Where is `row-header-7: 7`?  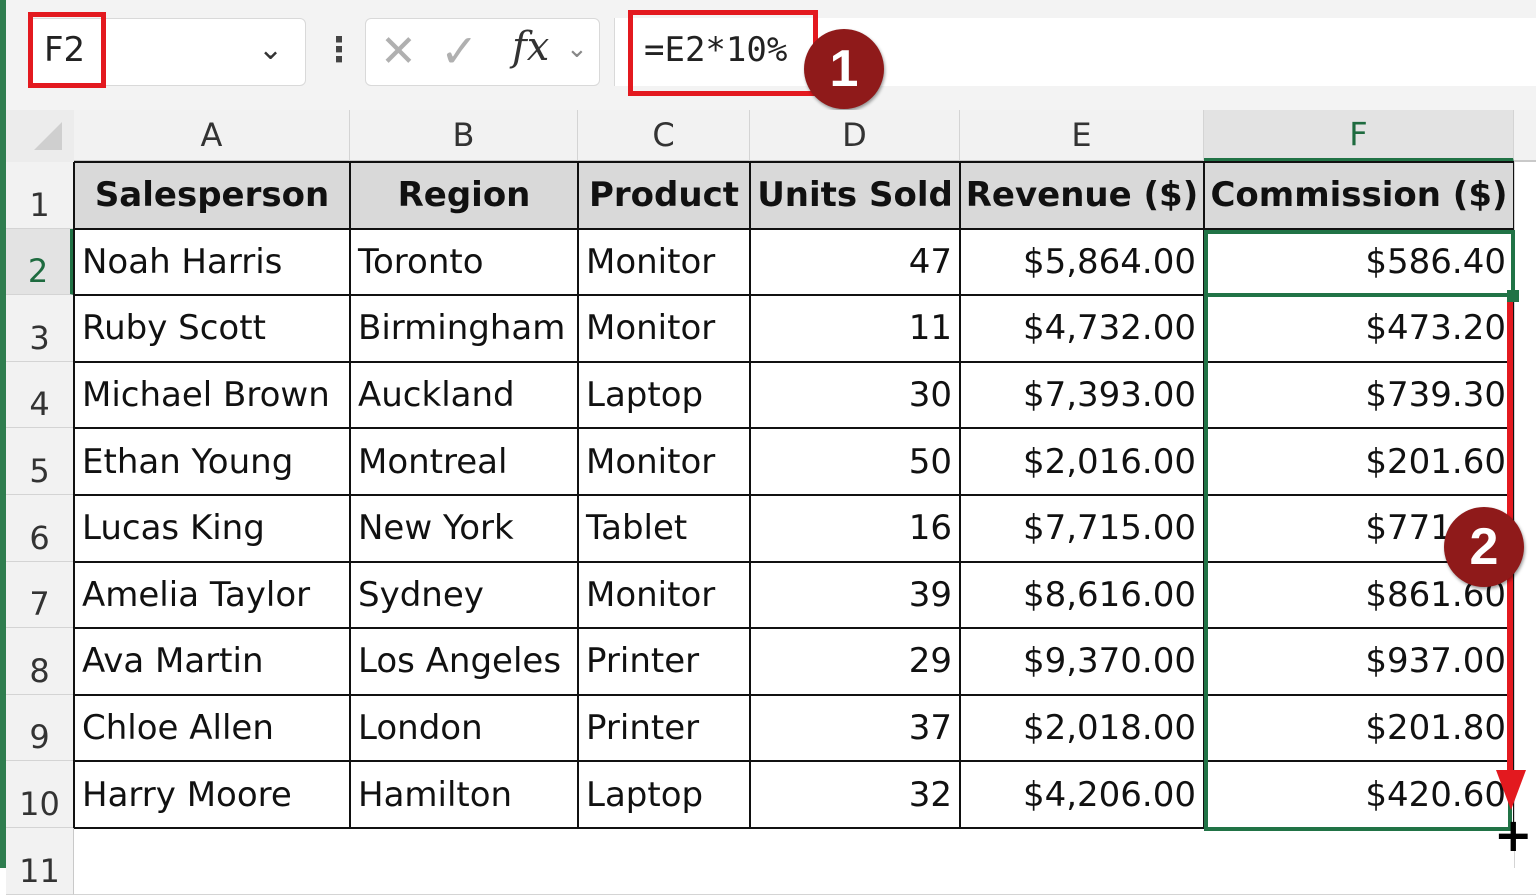
row-header-7: 7 is located at coordinates (40, 595).